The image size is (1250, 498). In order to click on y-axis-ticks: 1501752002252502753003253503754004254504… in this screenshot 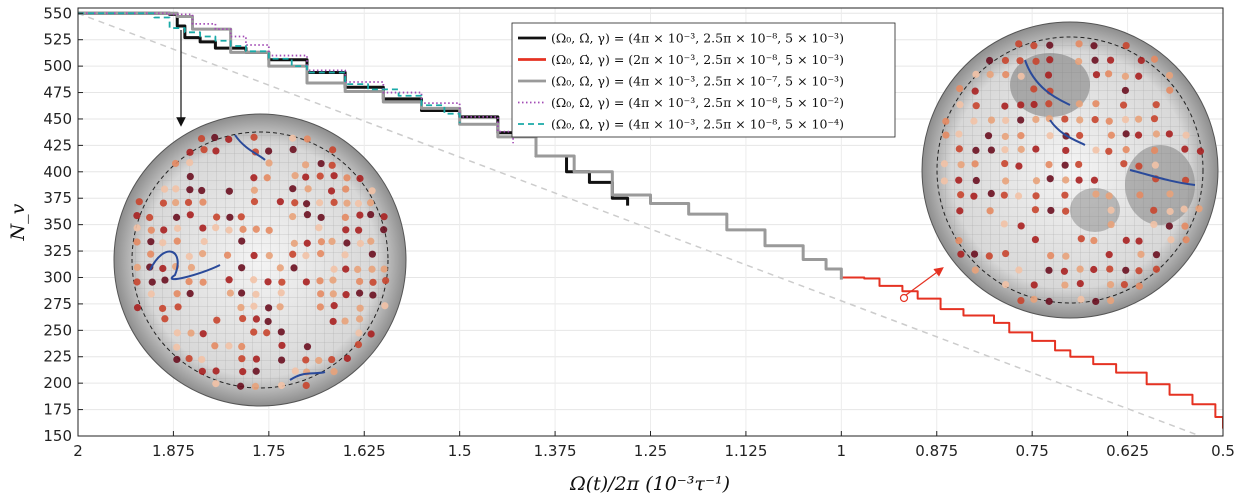, I will do `click(63, 224)`.